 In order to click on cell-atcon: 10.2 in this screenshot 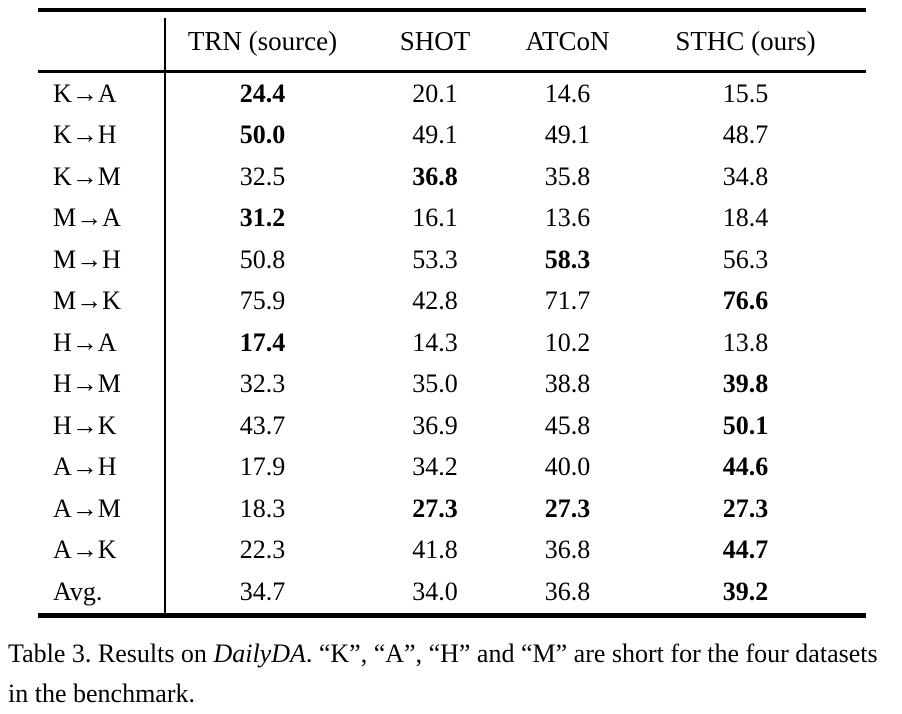, I will do `click(567, 342)`.